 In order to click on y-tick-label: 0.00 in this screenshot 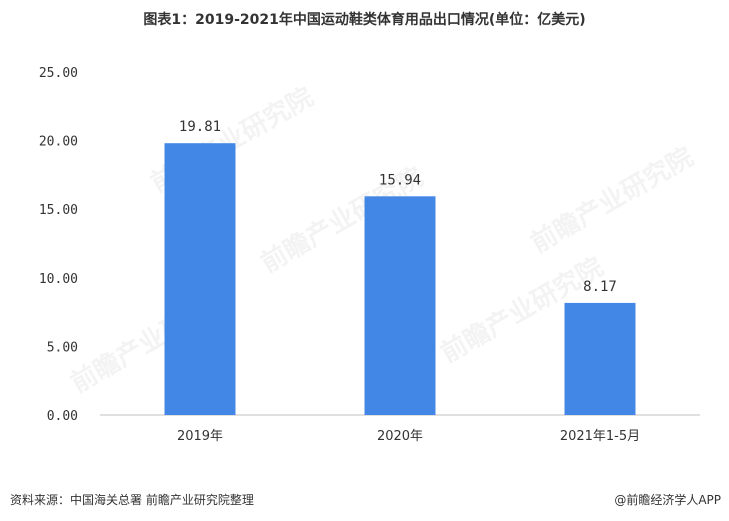, I will do `click(62, 416)`.